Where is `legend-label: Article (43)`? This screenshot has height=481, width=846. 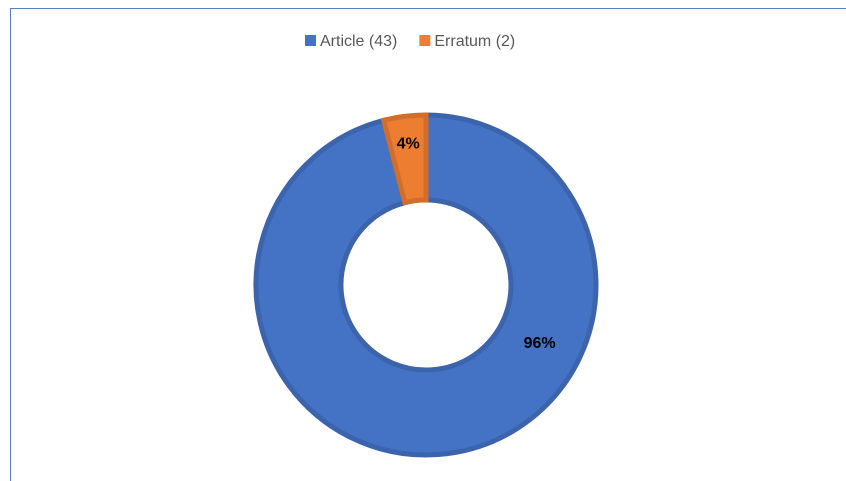 legend-label: Article (43) is located at coordinates (358, 41).